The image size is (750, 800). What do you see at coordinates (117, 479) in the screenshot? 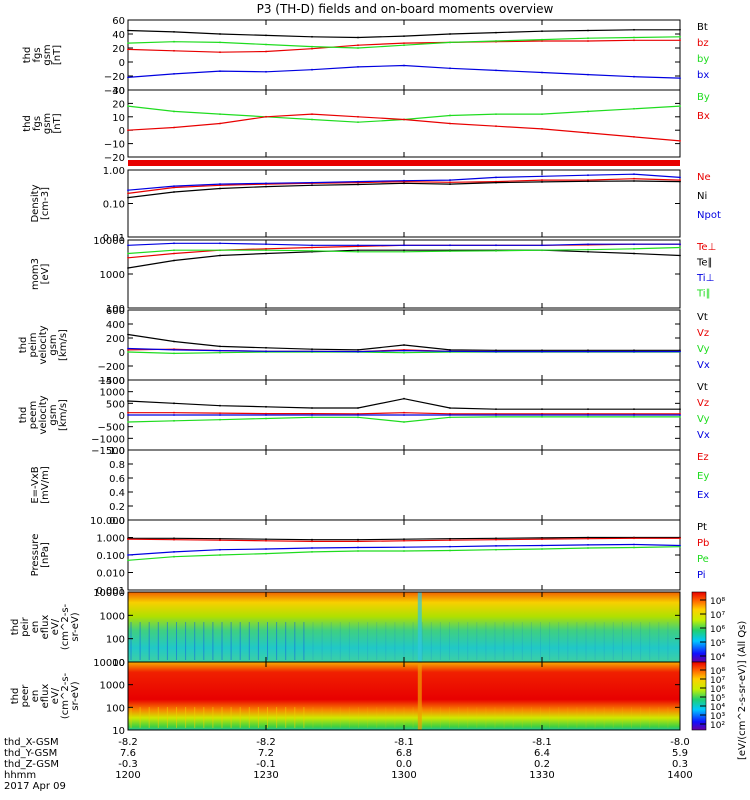
I see `y-tick-label: 0.6` at bounding box center [117, 479].